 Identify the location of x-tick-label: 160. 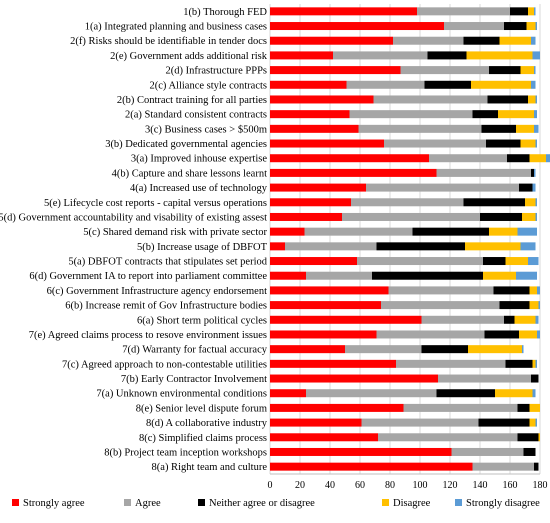
(510, 485).